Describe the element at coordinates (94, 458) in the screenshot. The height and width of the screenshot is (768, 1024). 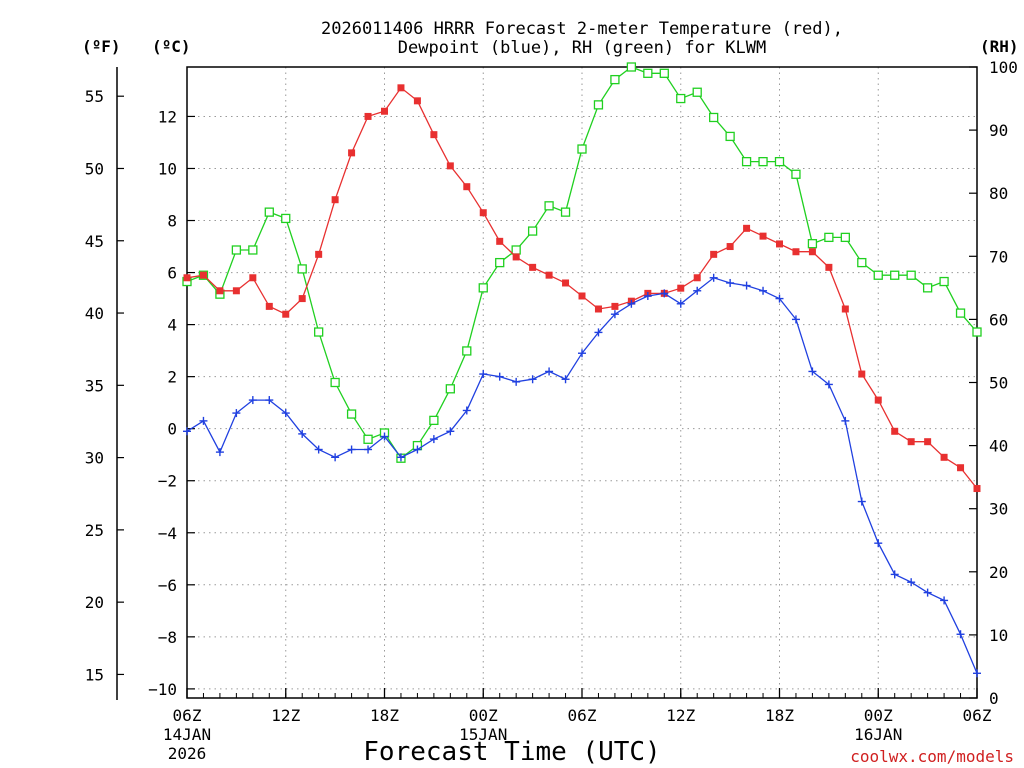
I see `fahrenheit-tick-label: 30` at that location.